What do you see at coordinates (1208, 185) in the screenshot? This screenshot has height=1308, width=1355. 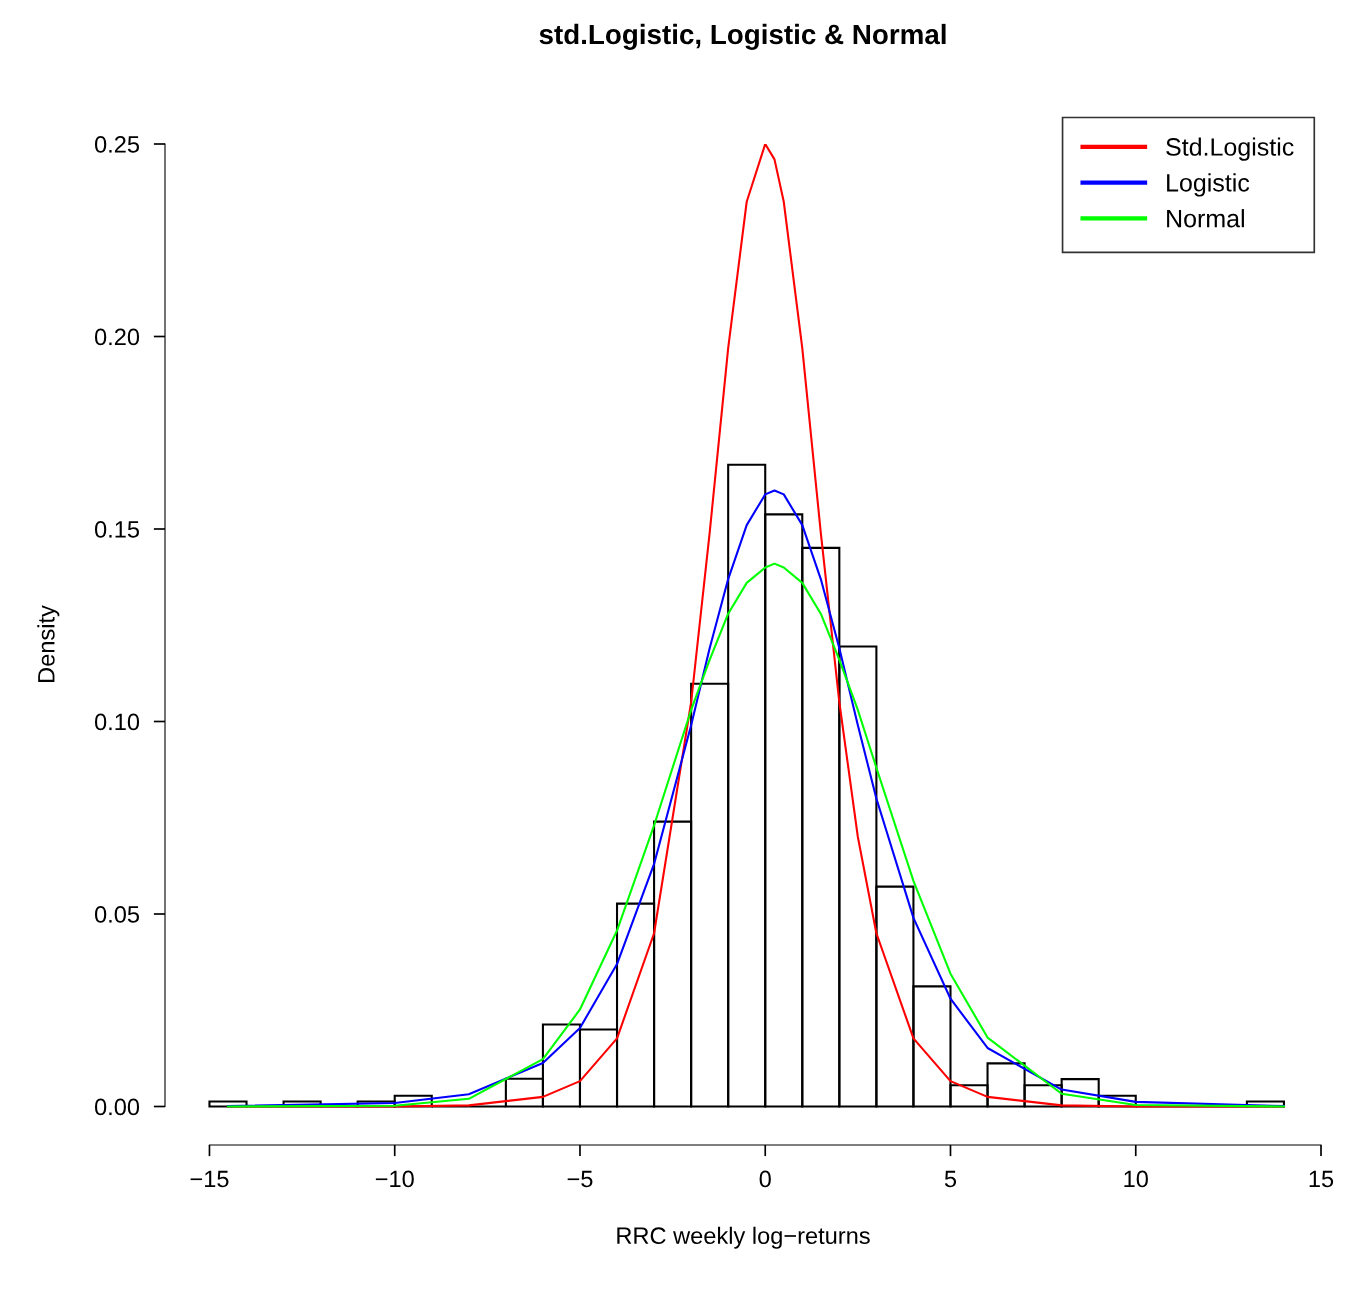 I see `legend-label: Logistic` at bounding box center [1208, 185].